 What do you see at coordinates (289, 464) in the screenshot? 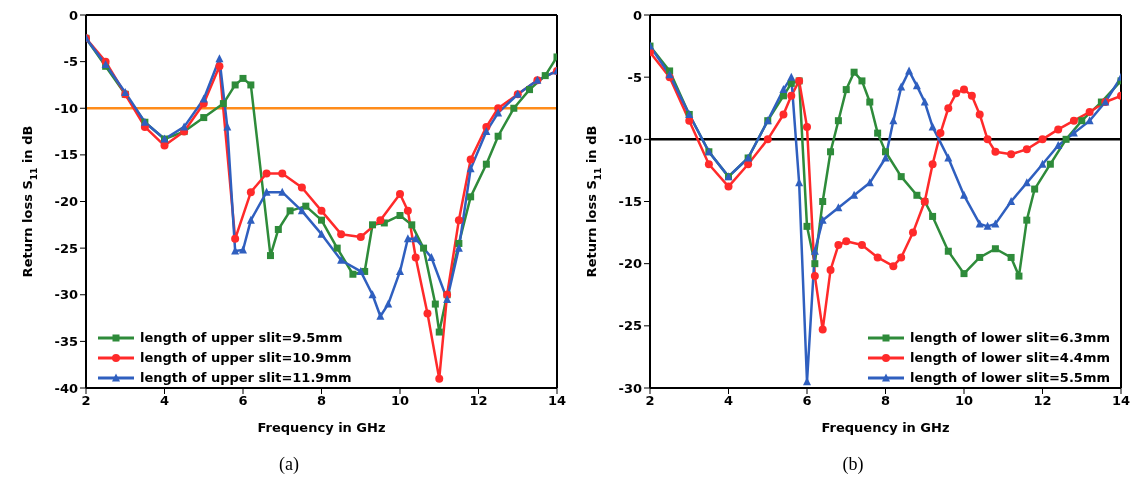
I see `text: (a)` at bounding box center [289, 464].